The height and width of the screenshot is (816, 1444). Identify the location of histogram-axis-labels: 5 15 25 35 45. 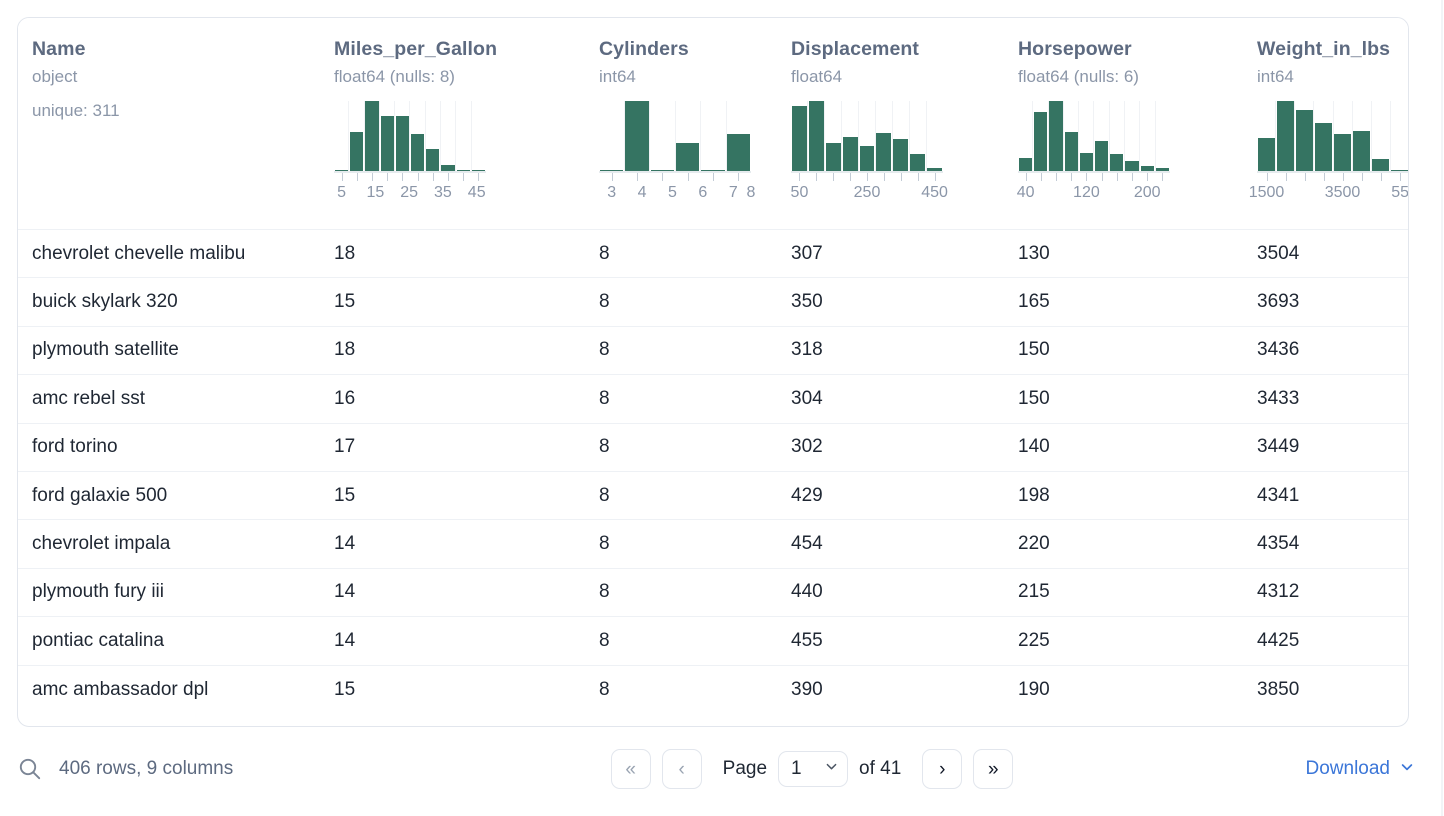
(410, 195).